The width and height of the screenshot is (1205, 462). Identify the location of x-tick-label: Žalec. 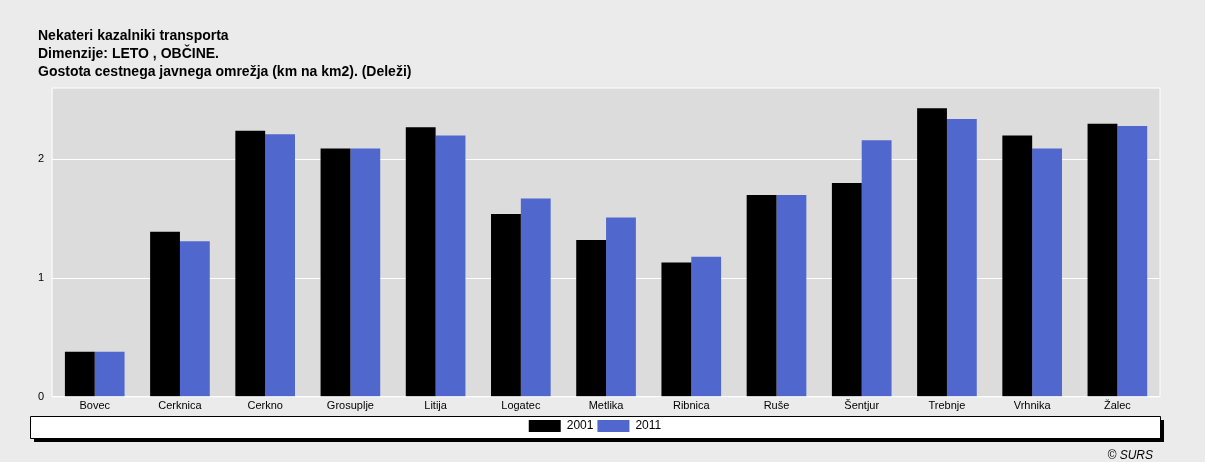
(1117, 405).